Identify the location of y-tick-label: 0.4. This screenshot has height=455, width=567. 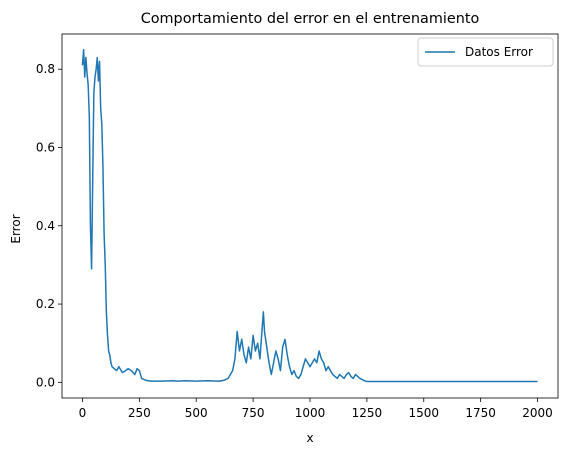
(45, 226).